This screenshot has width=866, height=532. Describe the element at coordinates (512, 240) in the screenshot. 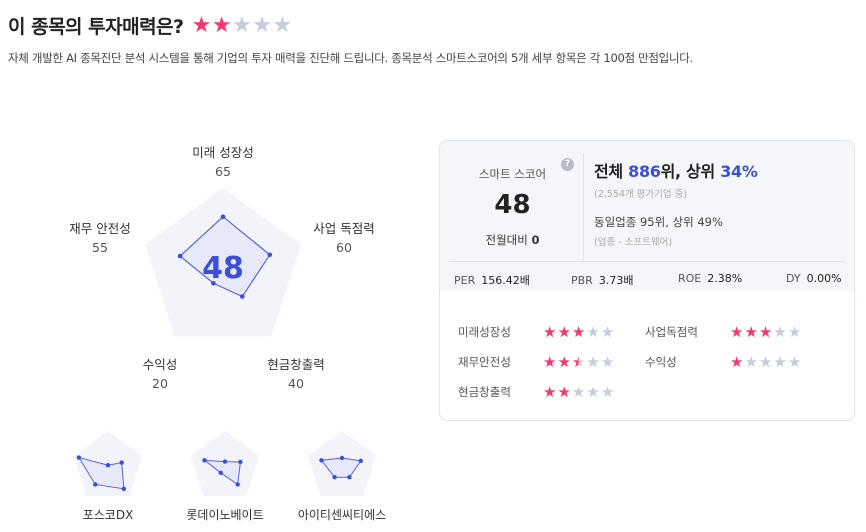

I see `mom-change: 전월대비 0` at that location.